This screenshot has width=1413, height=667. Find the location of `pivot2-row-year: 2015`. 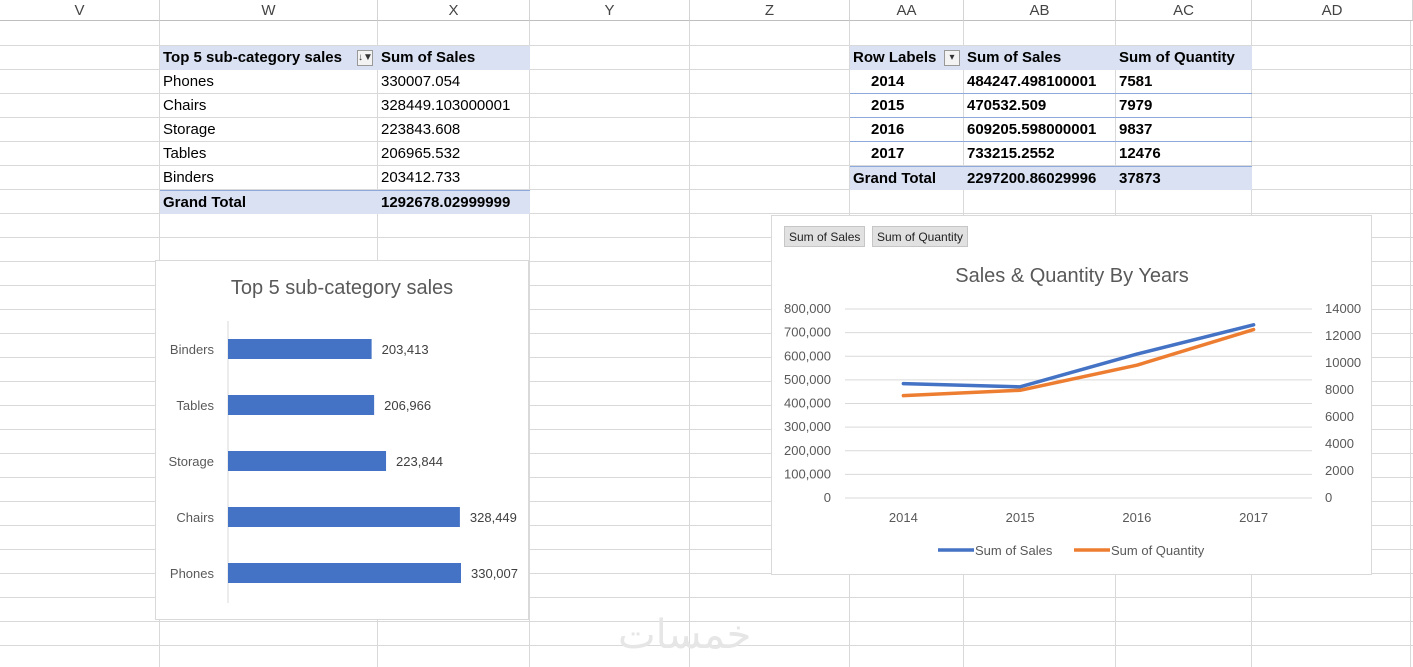

pivot2-row-year: 2015 is located at coordinates (907, 106).